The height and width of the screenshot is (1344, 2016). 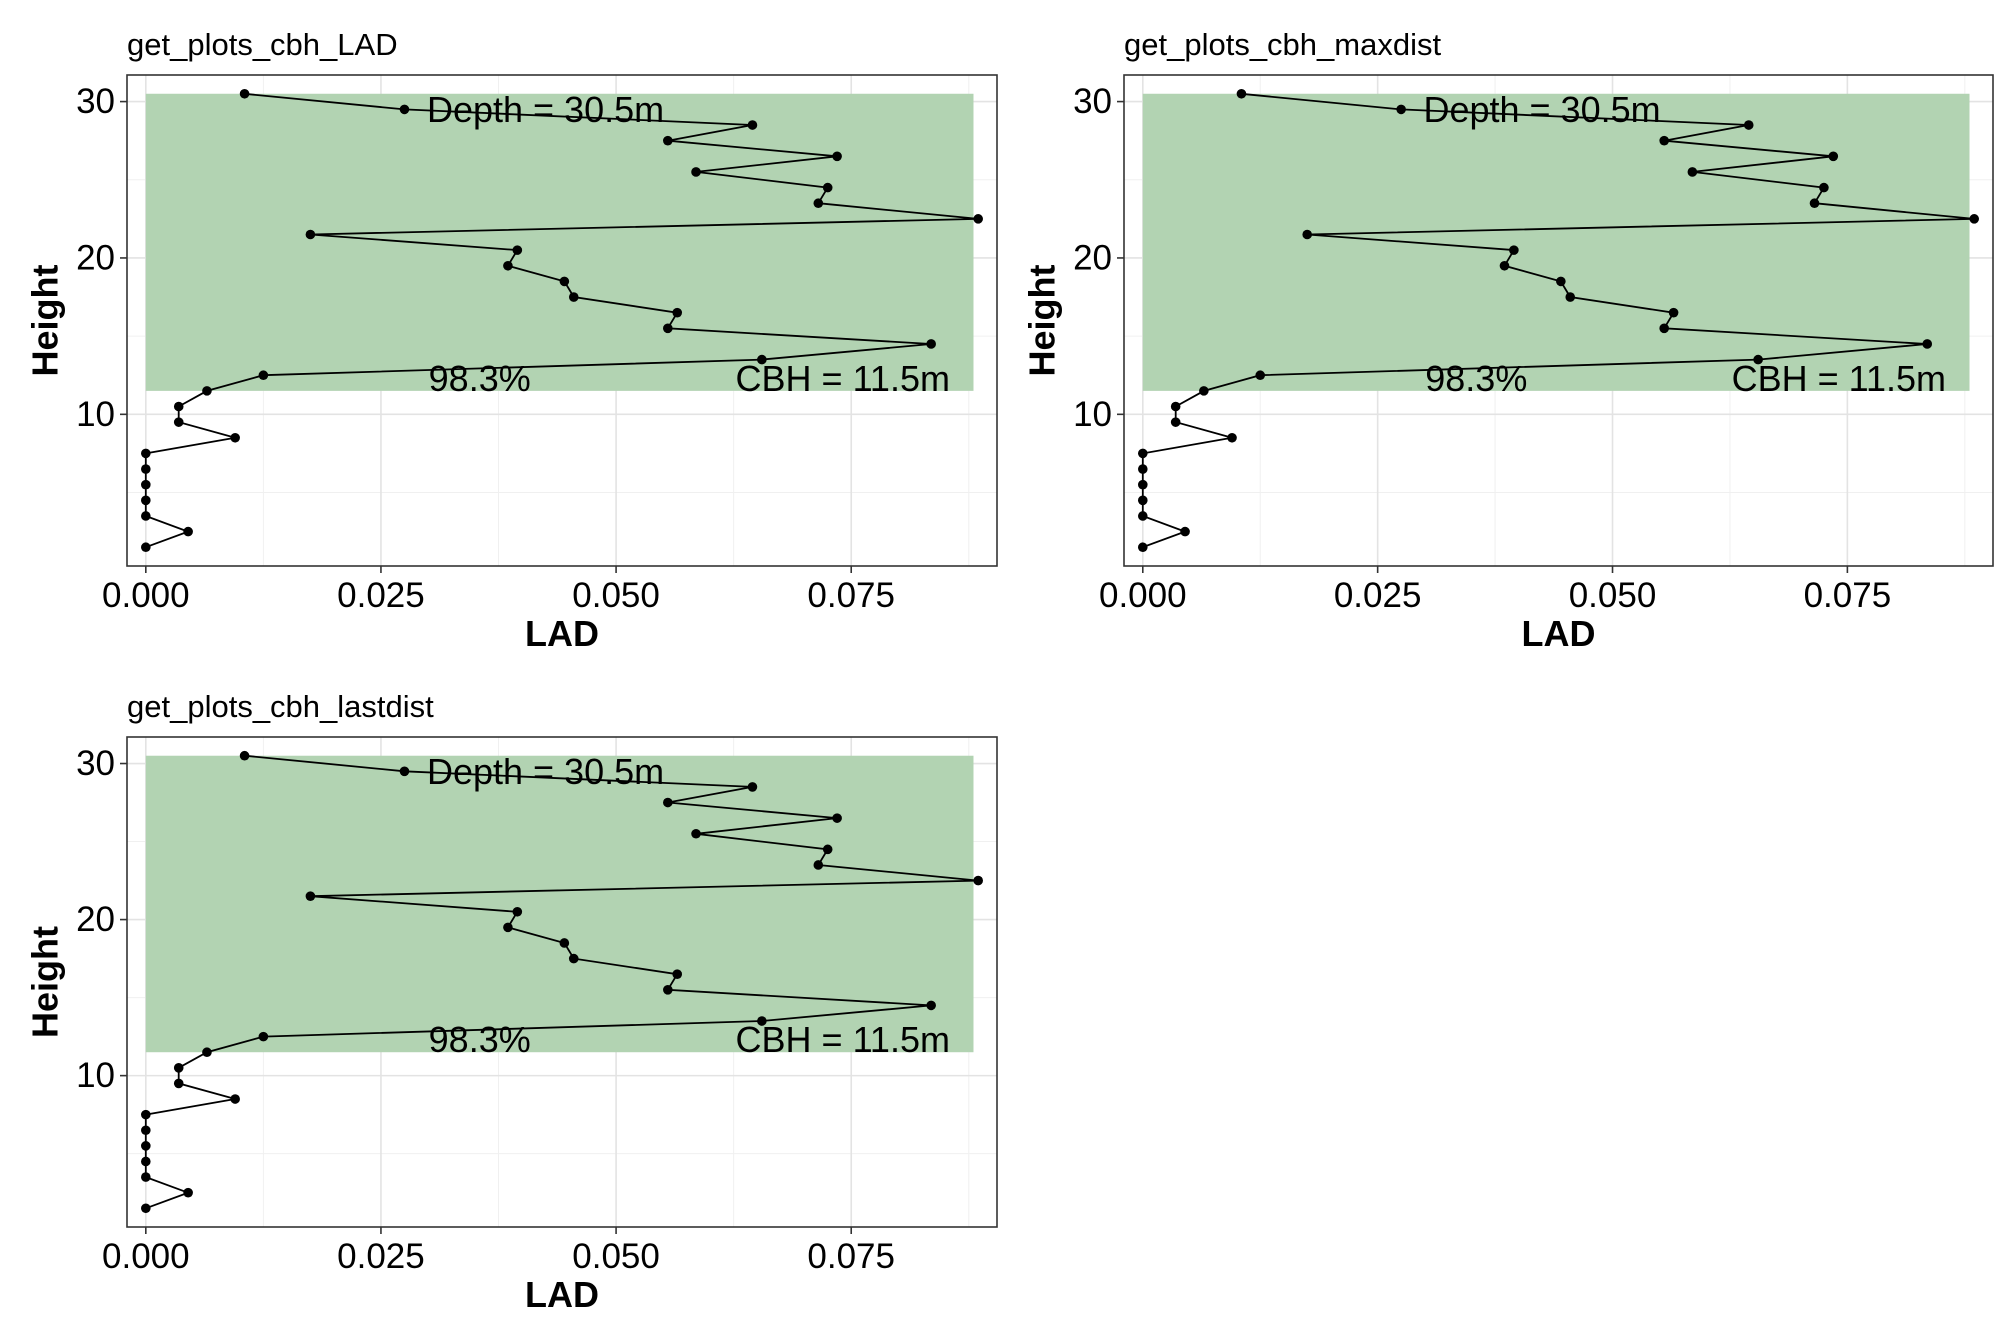 I want to click on panel-title: get_plots_cbh_maxdist, so click(x=1282, y=44).